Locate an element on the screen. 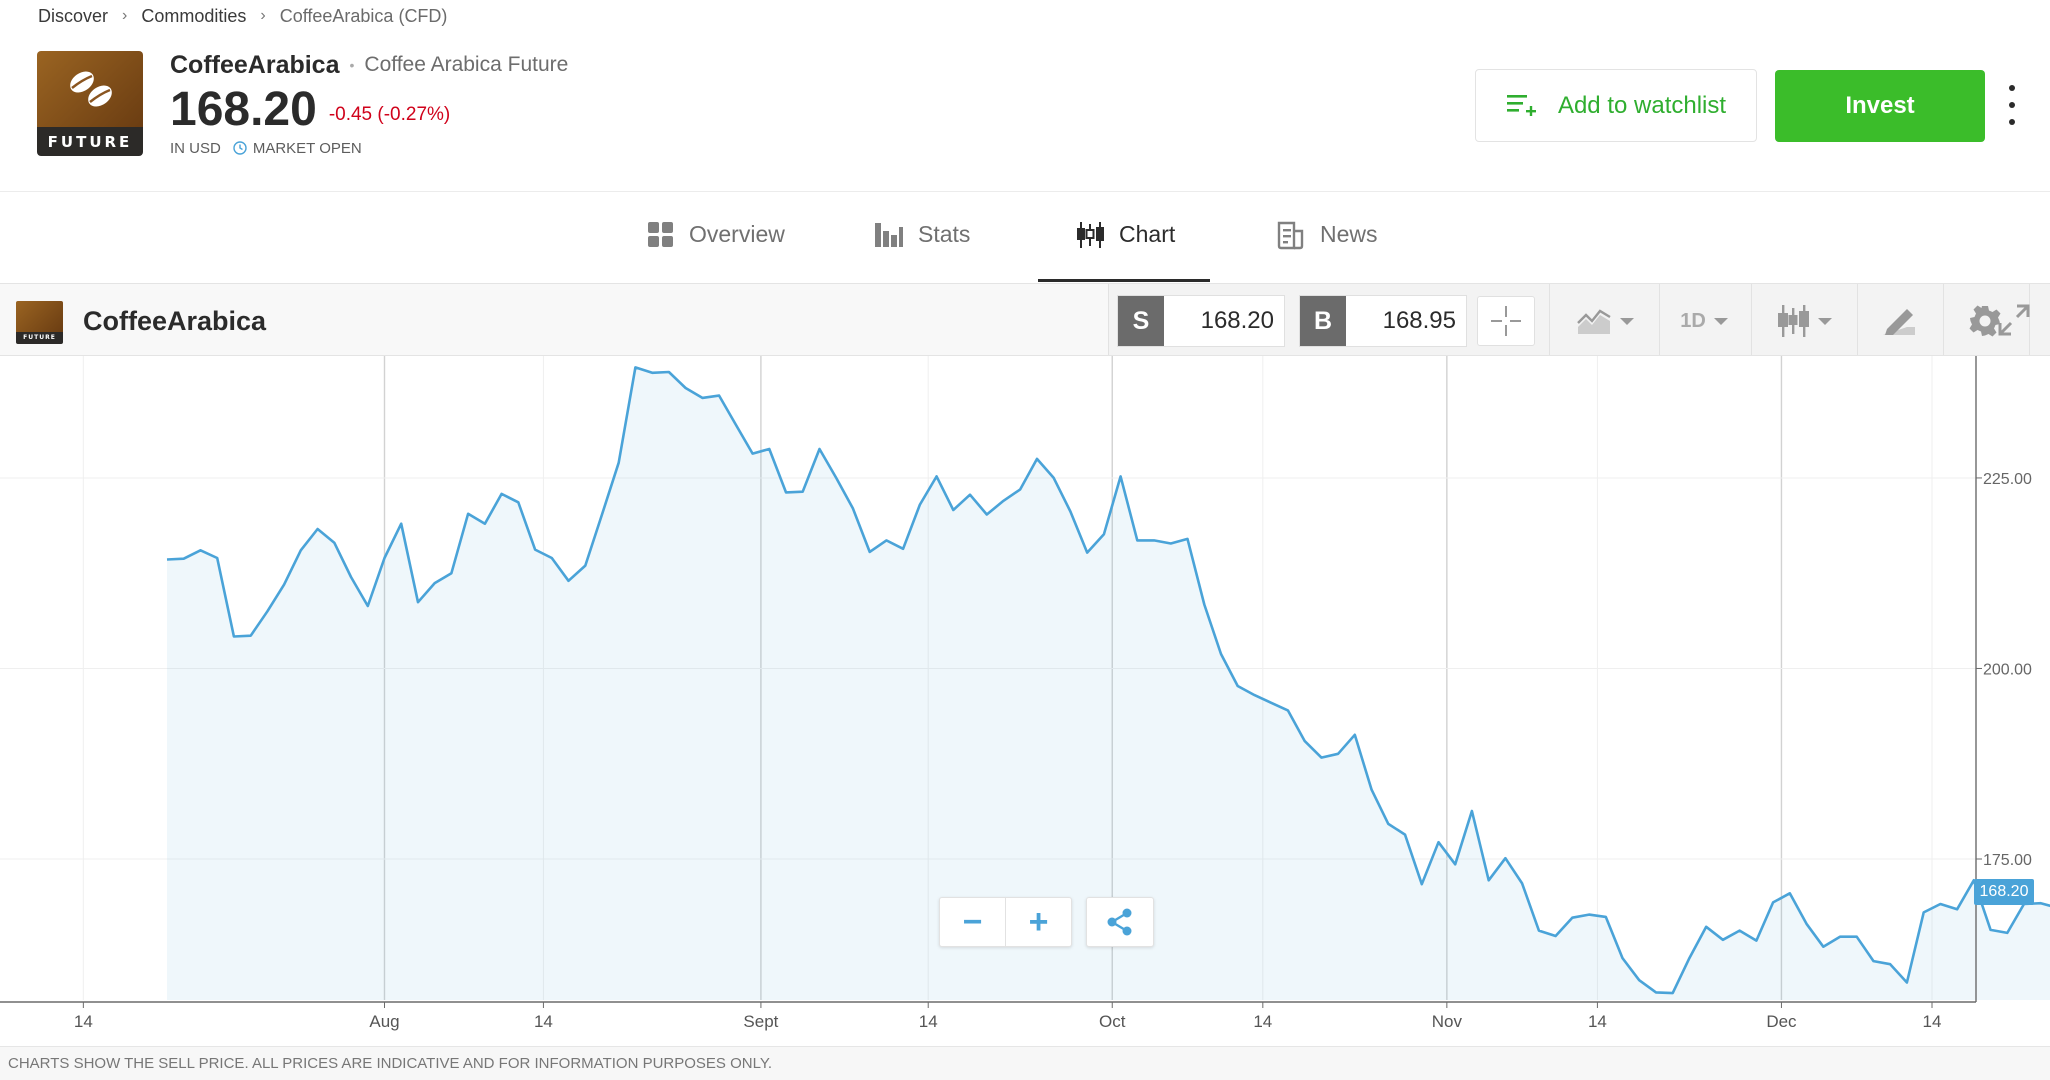  x-tick-label: Nov is located at coordinates (1447, 1021).